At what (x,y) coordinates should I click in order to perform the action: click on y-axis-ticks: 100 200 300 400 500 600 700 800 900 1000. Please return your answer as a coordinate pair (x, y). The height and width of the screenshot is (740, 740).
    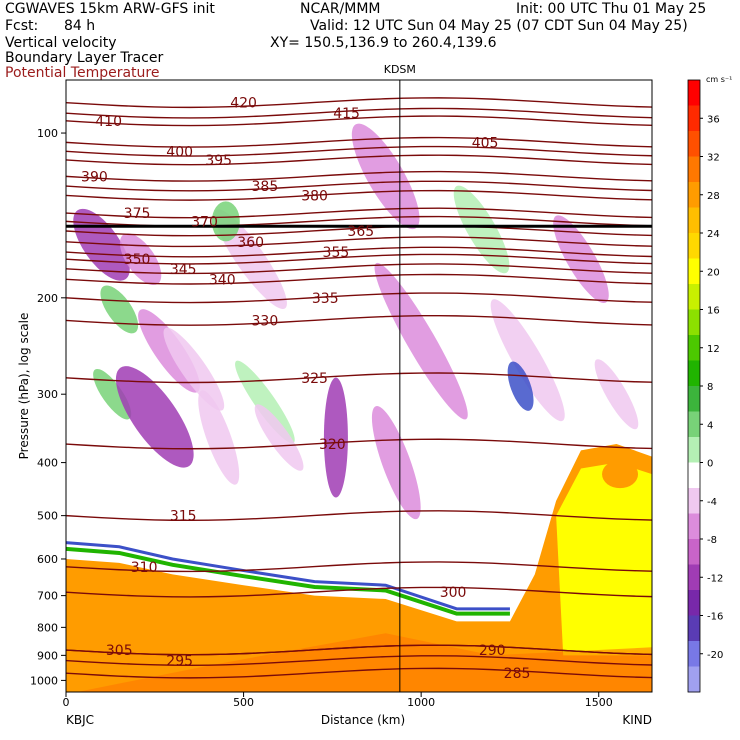
    Looking at the image, I should click on (48, 407).